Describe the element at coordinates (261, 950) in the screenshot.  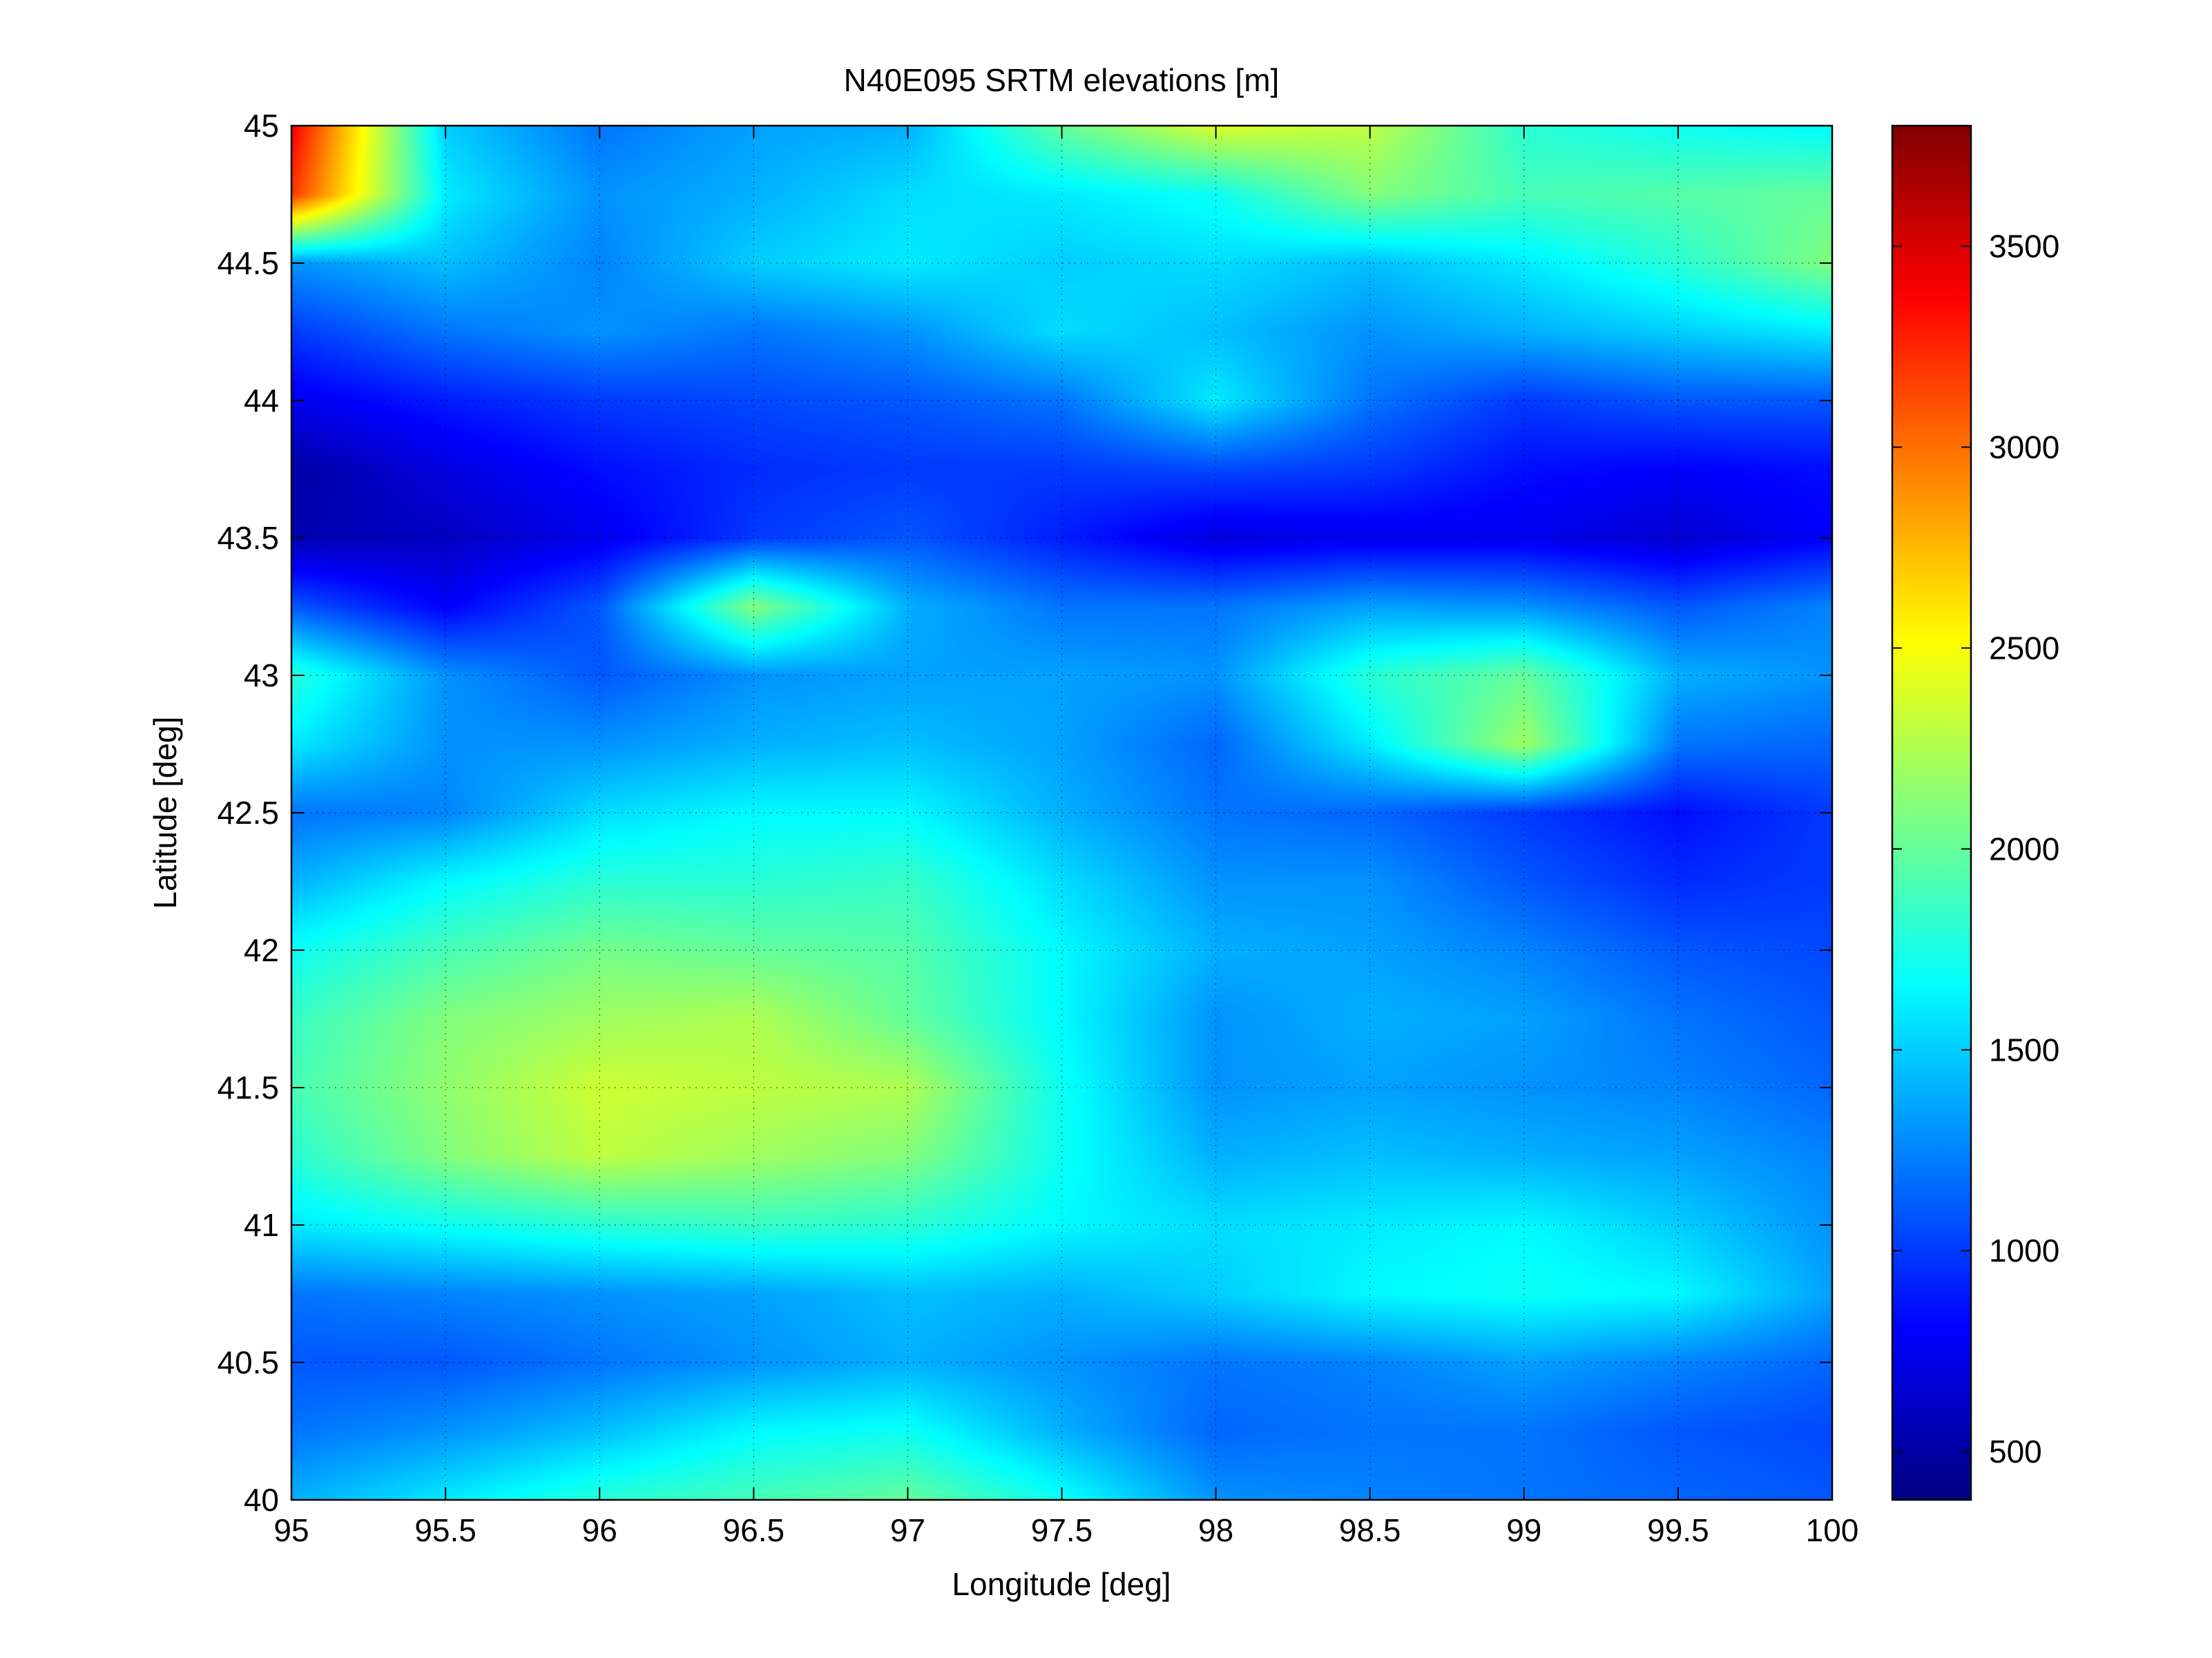
I see `y-tick-label: 42` at that location.